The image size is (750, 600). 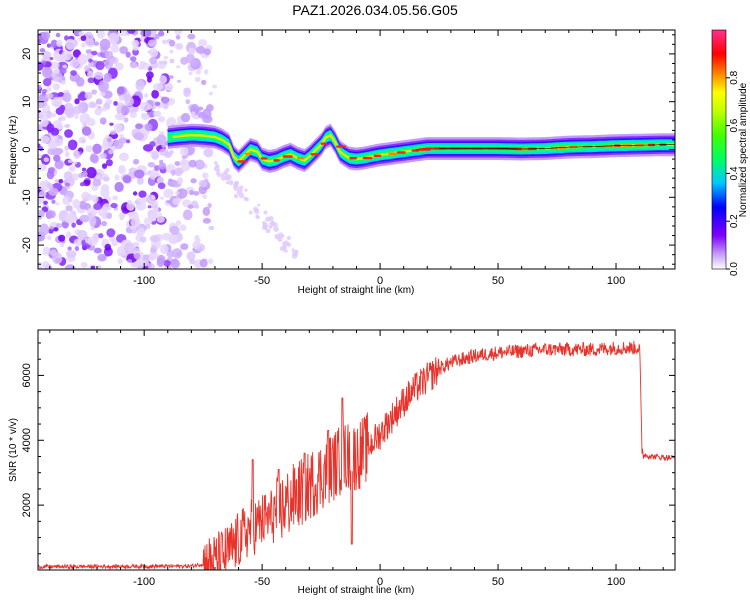 What do you see at coordinates (498, 281) in the screenshot?
I see `x-tick-label: 50` at bounding box center [498, 281].